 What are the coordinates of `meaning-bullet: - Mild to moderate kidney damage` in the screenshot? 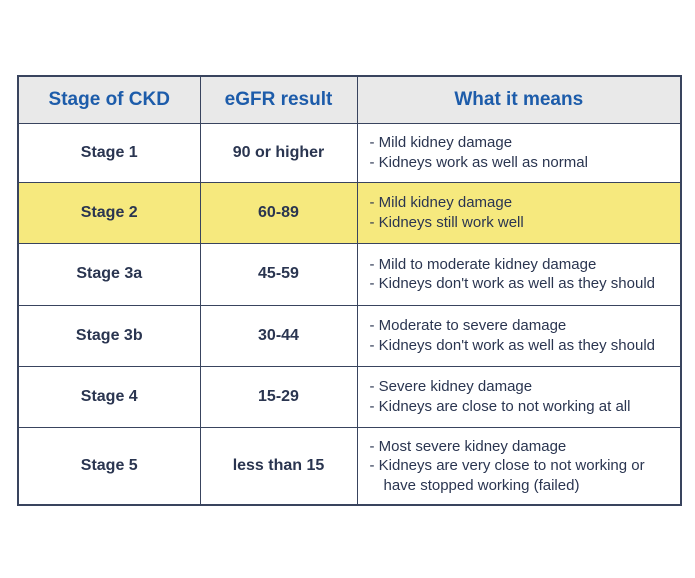 It's located at (483, 264).